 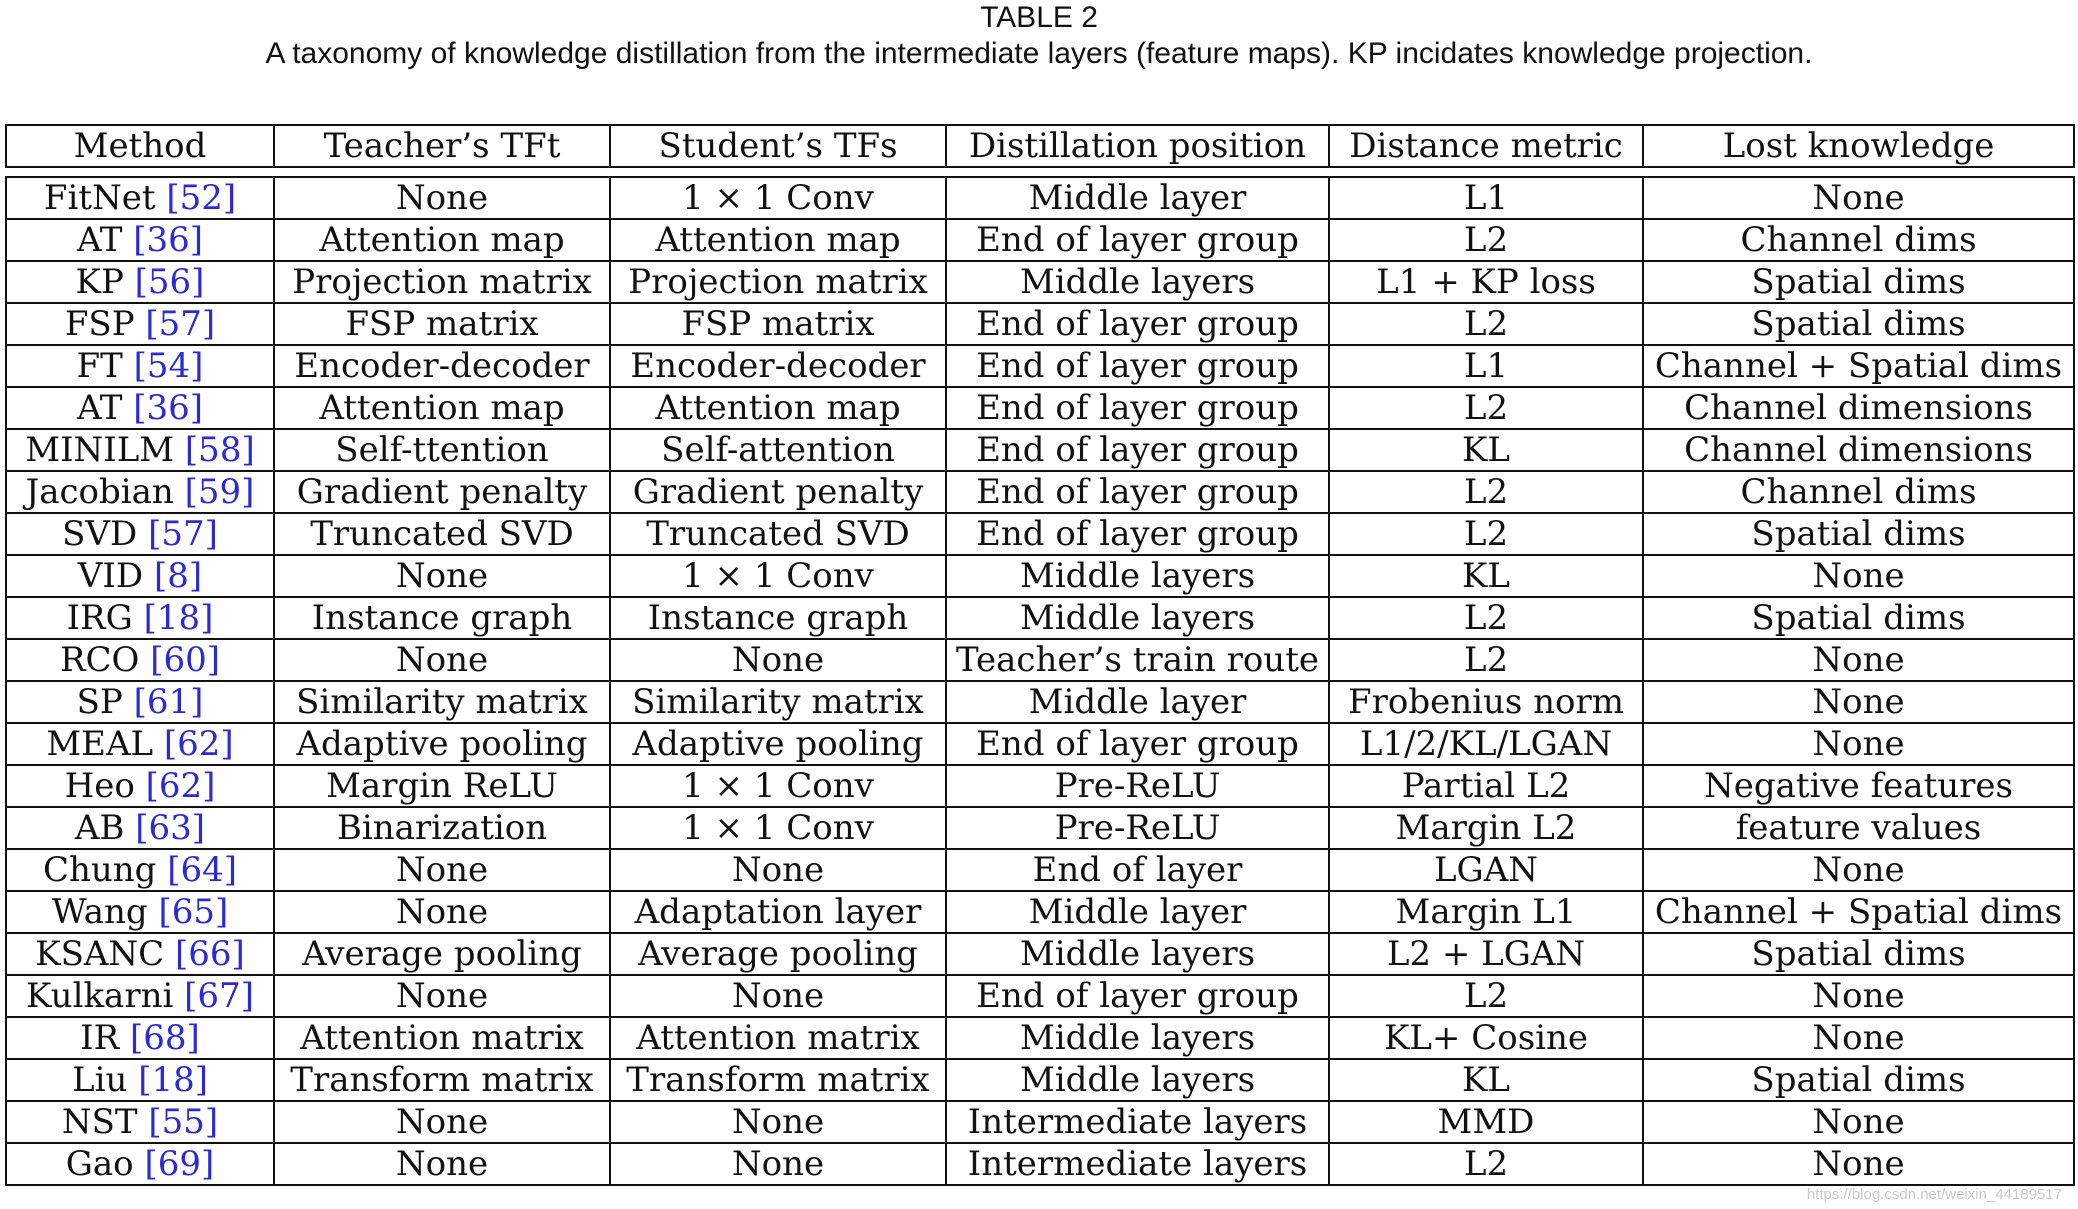 What do you see at coordinates (442, 408) in the screenshot?
I see `cell-teacher: Attention map` at bounding box center [442, 408].